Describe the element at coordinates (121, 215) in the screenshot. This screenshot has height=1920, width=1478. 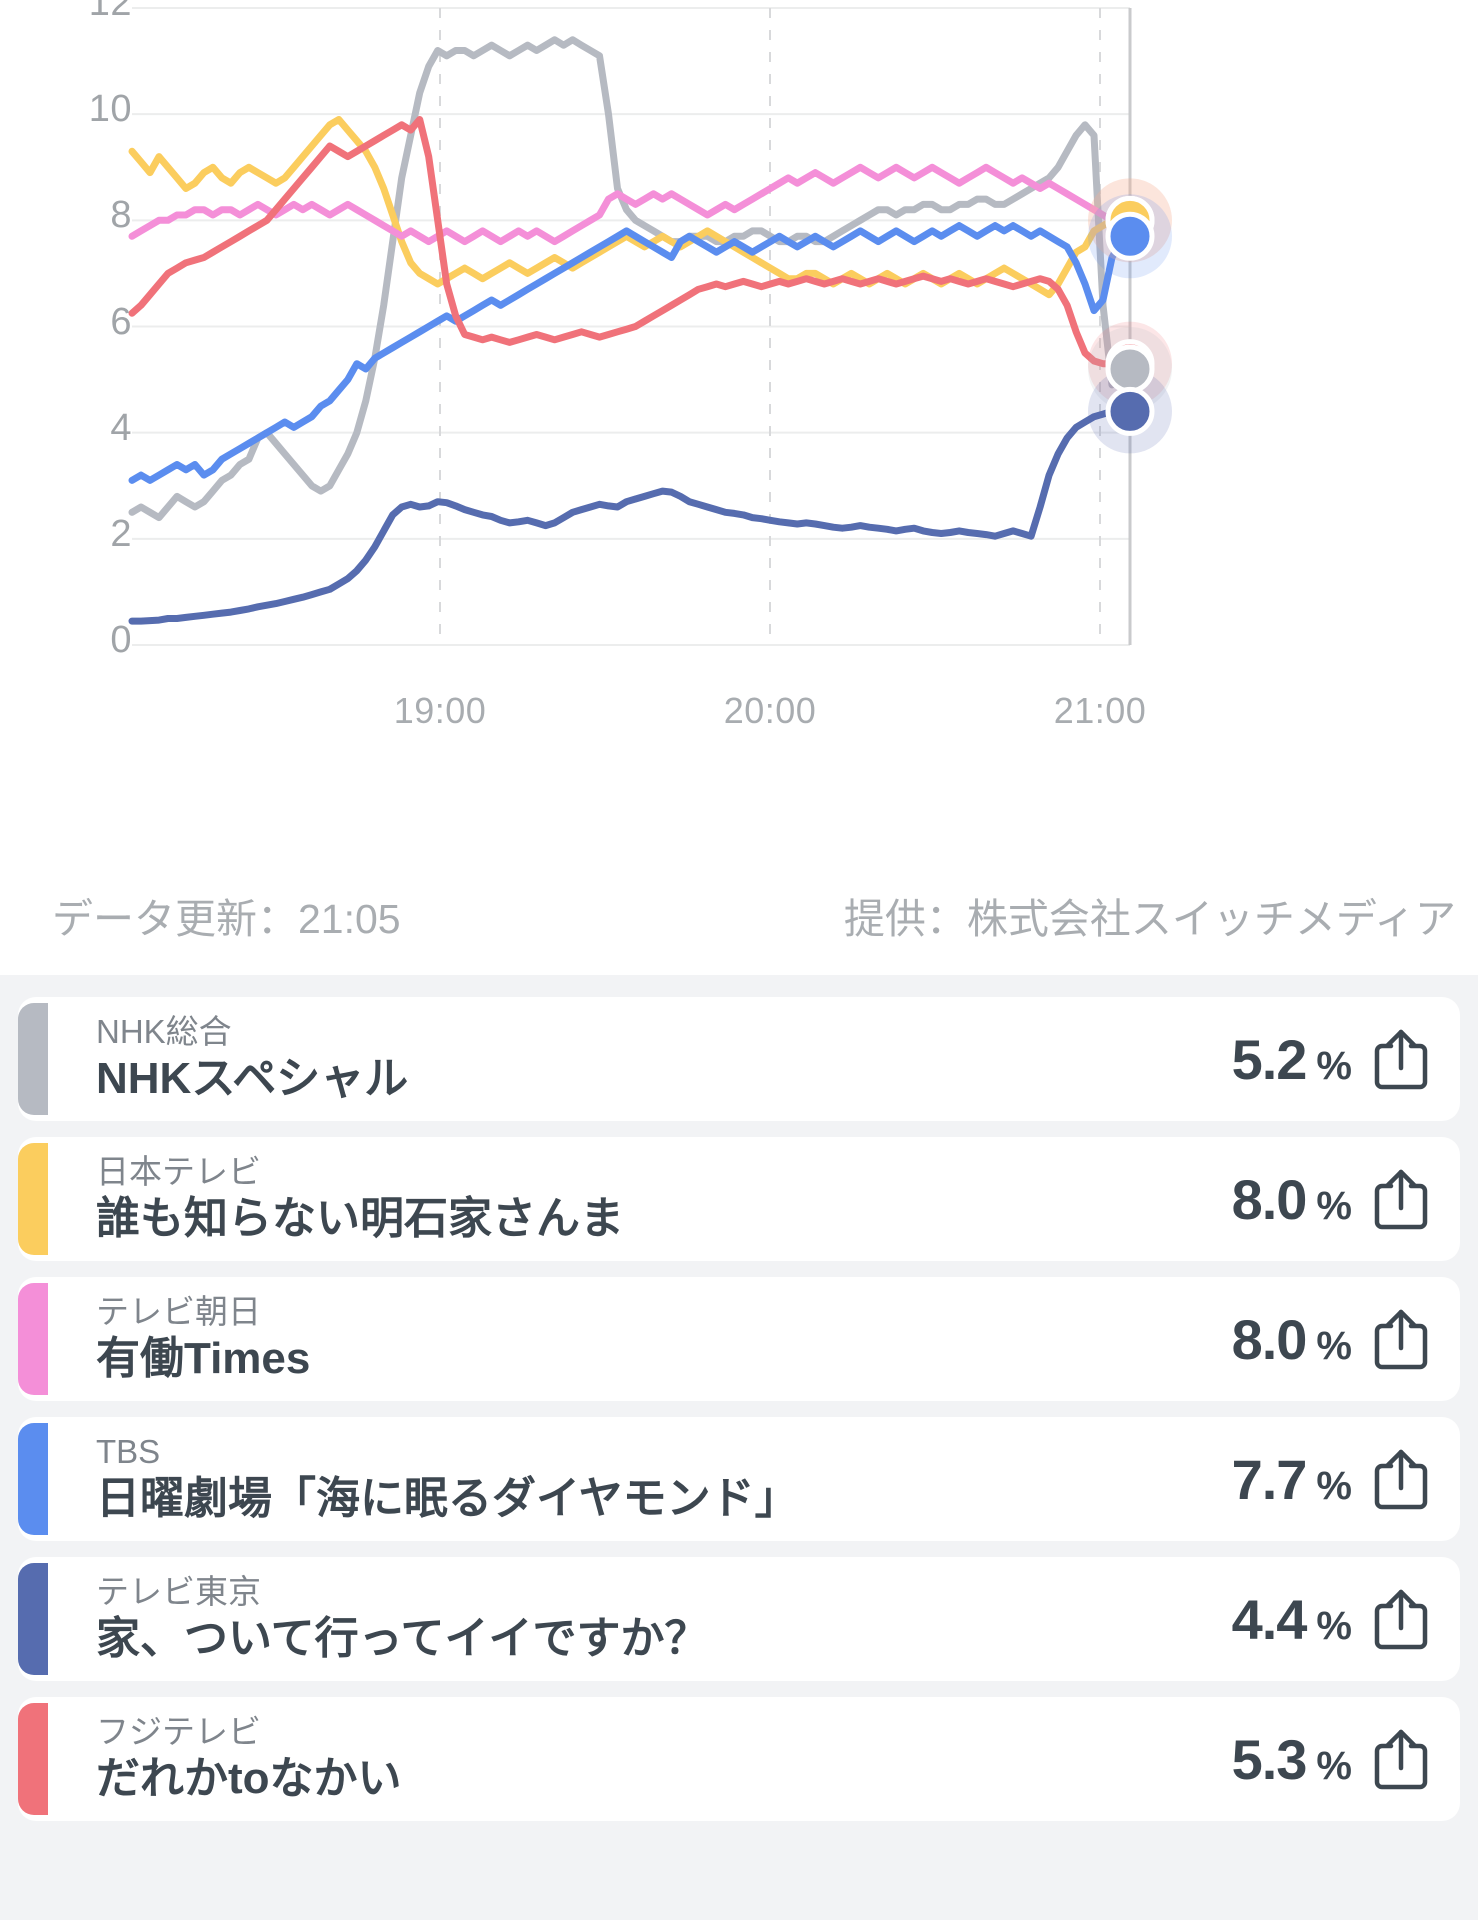
I see `y-tick-label: 8` at that location.